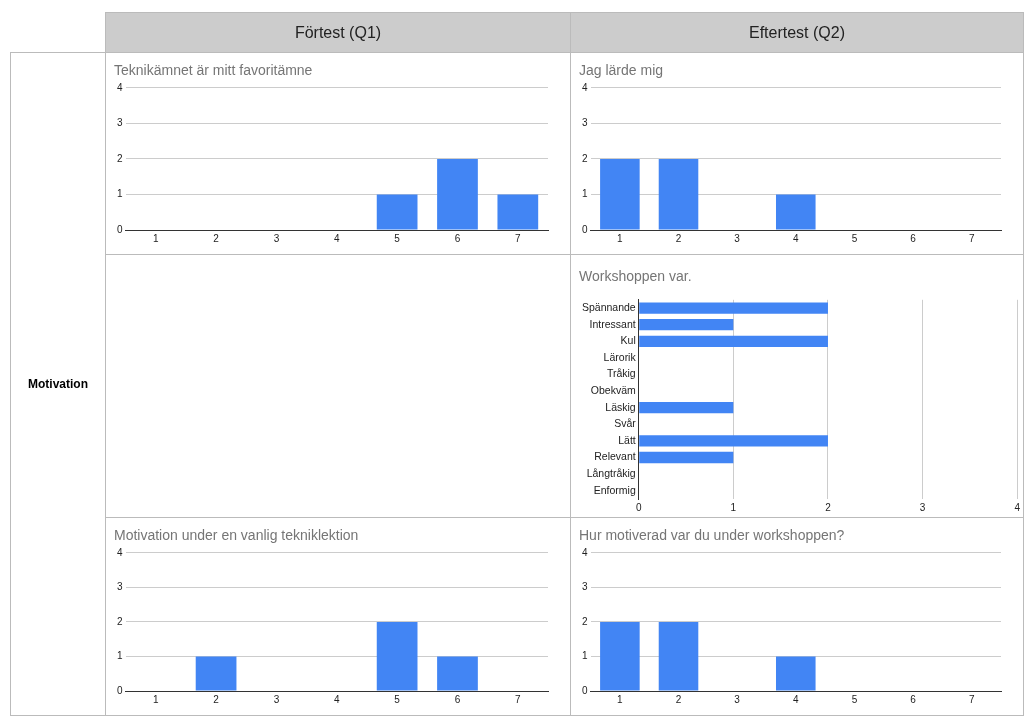 The image size is (1024, 716). Describe the element at coordinates (615, 456) in the screenshot. I see `y-tick-label: Relevant` at that location.